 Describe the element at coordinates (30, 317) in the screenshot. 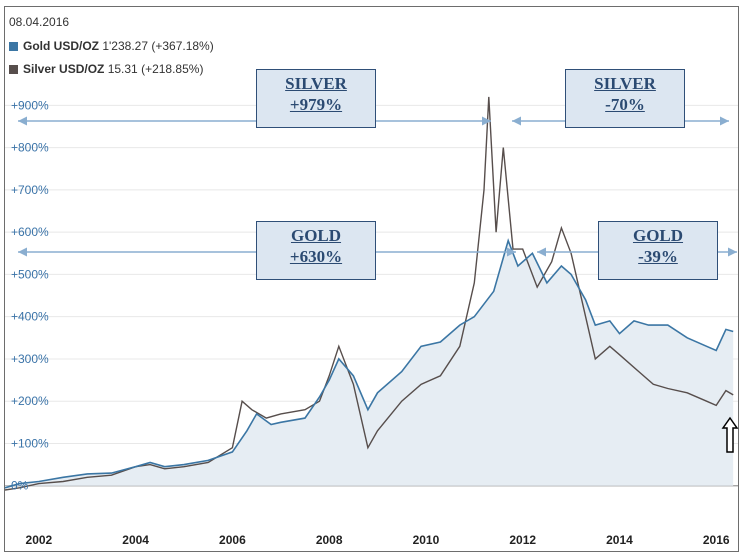

I see `y-tick-label: +400%` at that location.